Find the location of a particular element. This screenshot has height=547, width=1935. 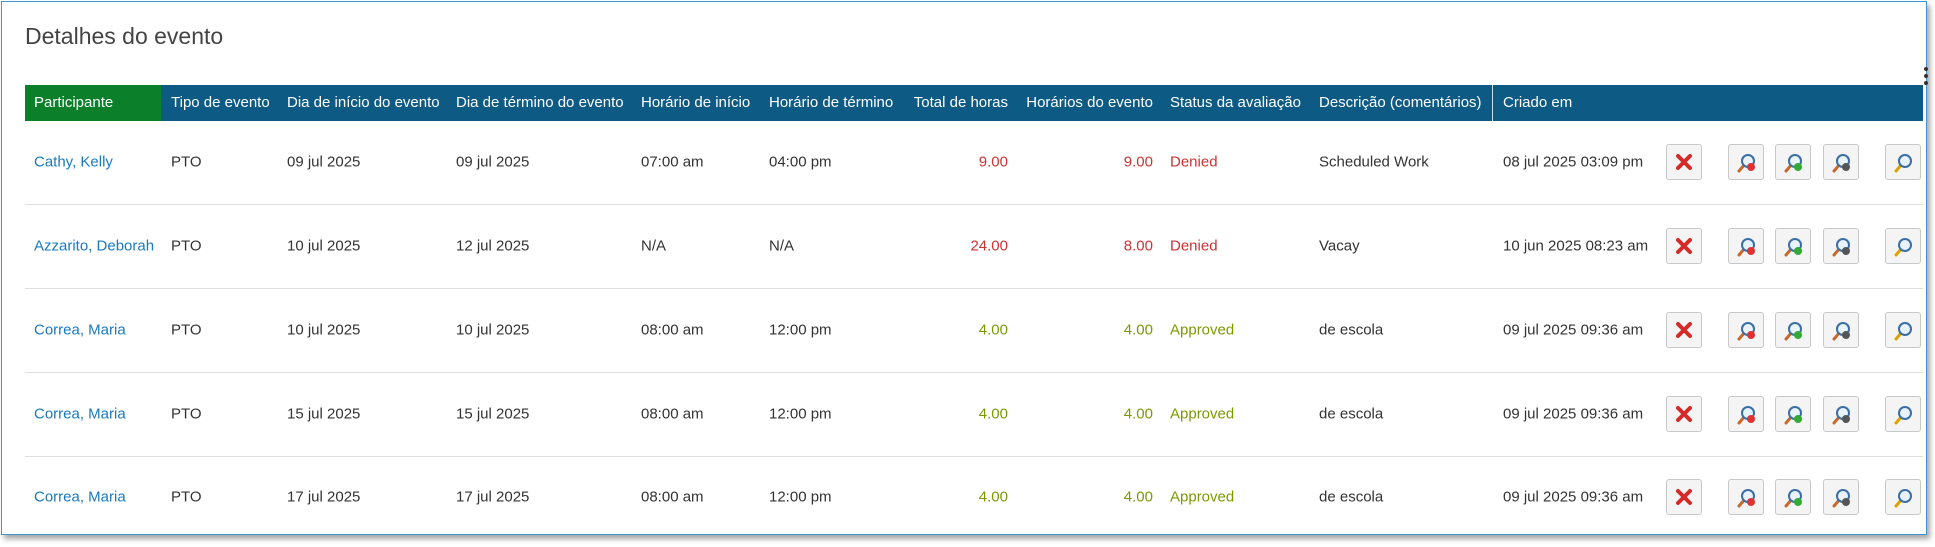

cell-text: 10 jun 2025 08:23 am is located at coordinates (1576, 246).